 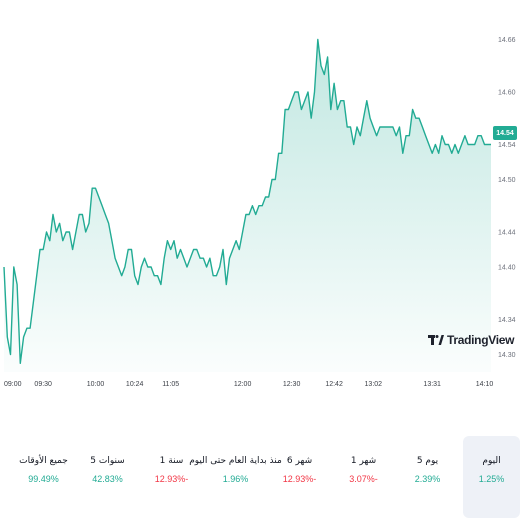 What do you see at coordinates (292, 384) in the screenshot?
I see `x-tick-label: 12:30` at bounding box center [292, 384].